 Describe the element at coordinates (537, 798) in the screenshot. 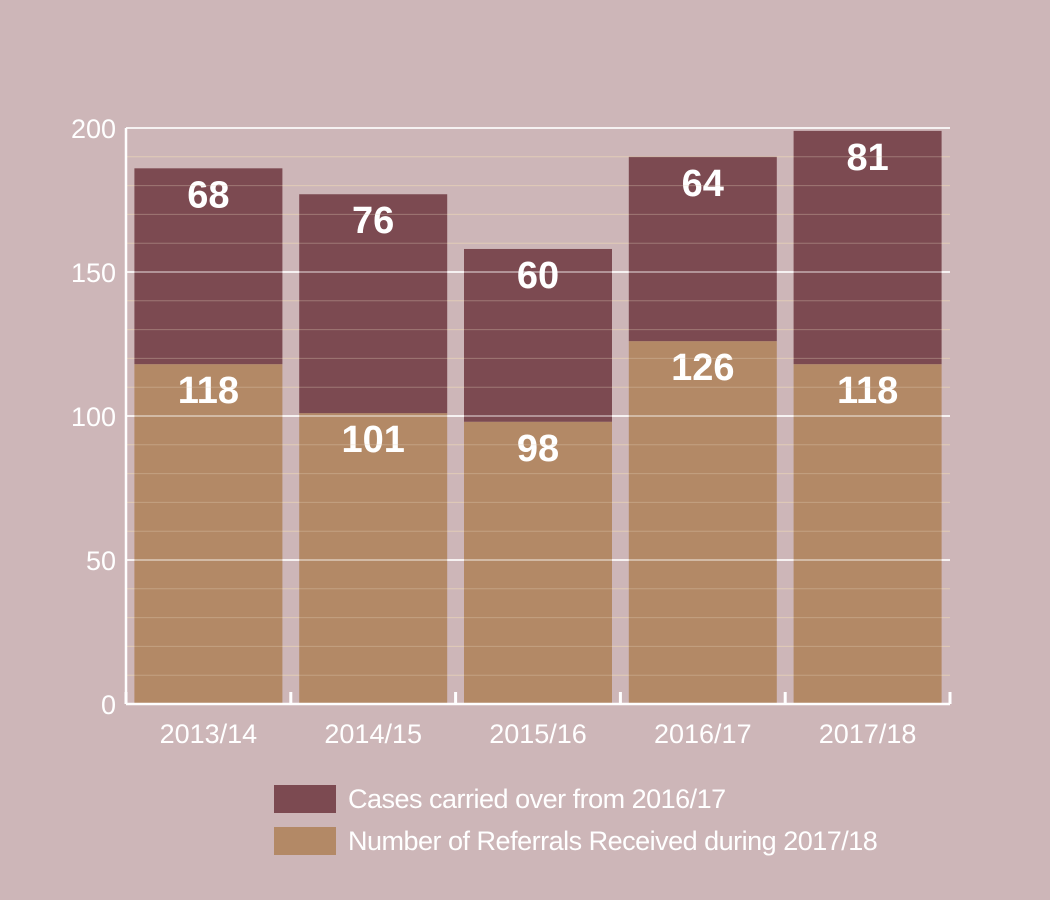

I see `legend-label-carried-over: Cases carried over from 2016/17` at that location.